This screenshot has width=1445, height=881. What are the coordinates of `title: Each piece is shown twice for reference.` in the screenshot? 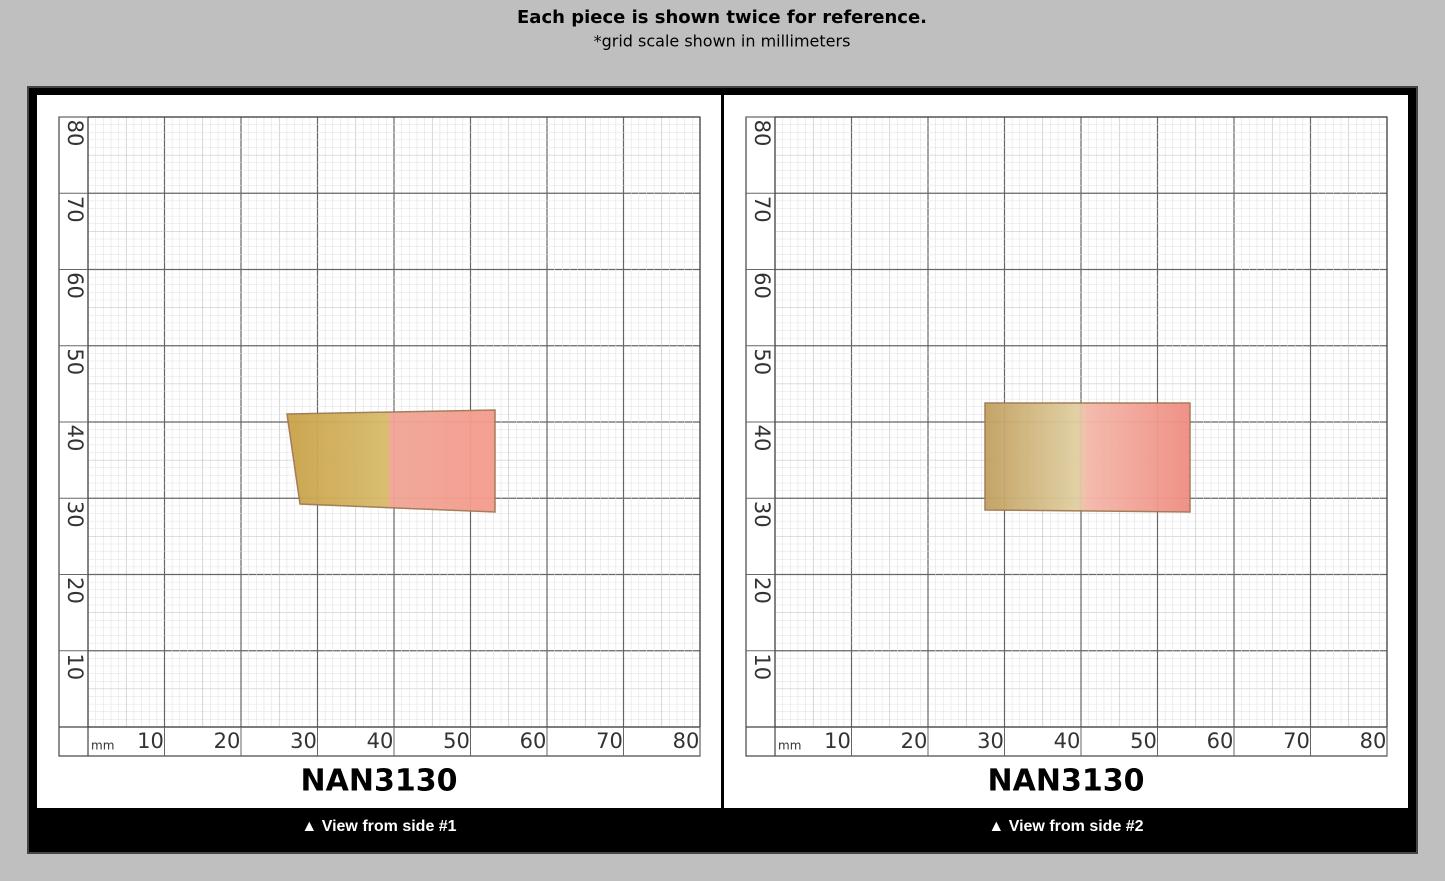 It's located at (722, 17).